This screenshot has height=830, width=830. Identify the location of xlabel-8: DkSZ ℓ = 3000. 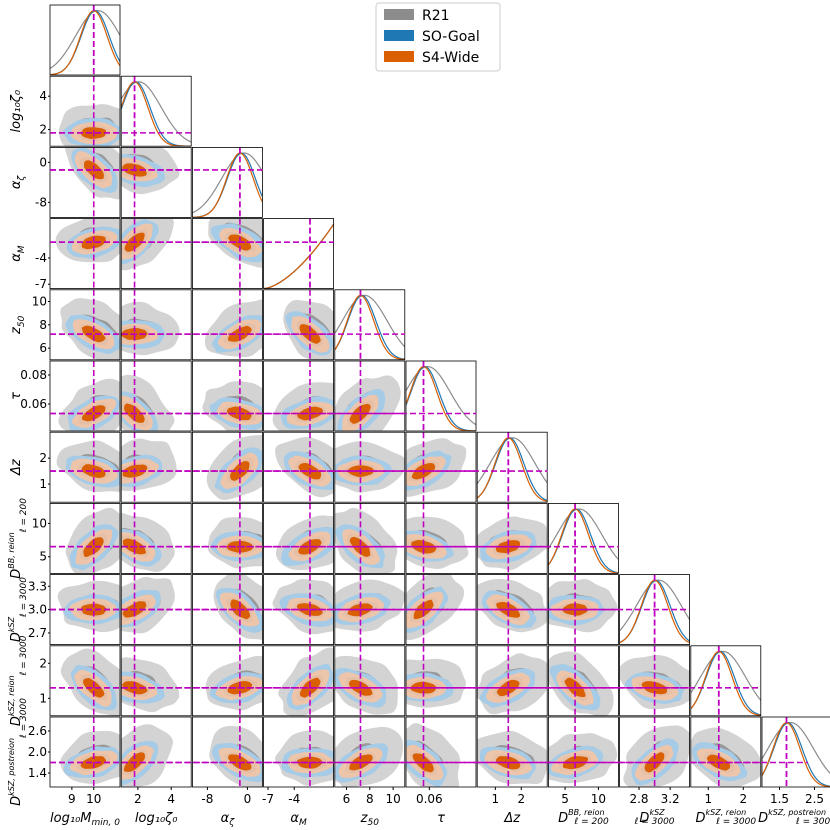
(654, 817).